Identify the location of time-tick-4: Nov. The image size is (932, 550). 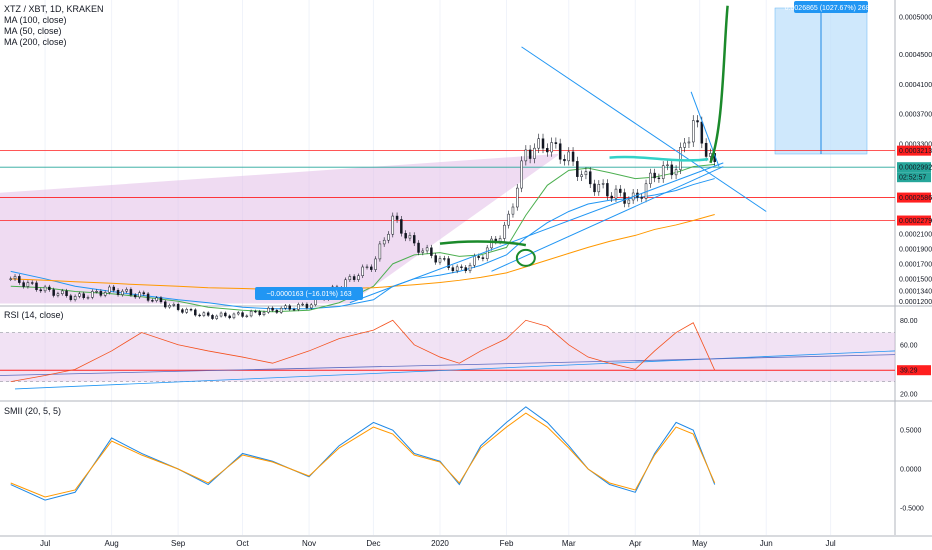
(309, 543).